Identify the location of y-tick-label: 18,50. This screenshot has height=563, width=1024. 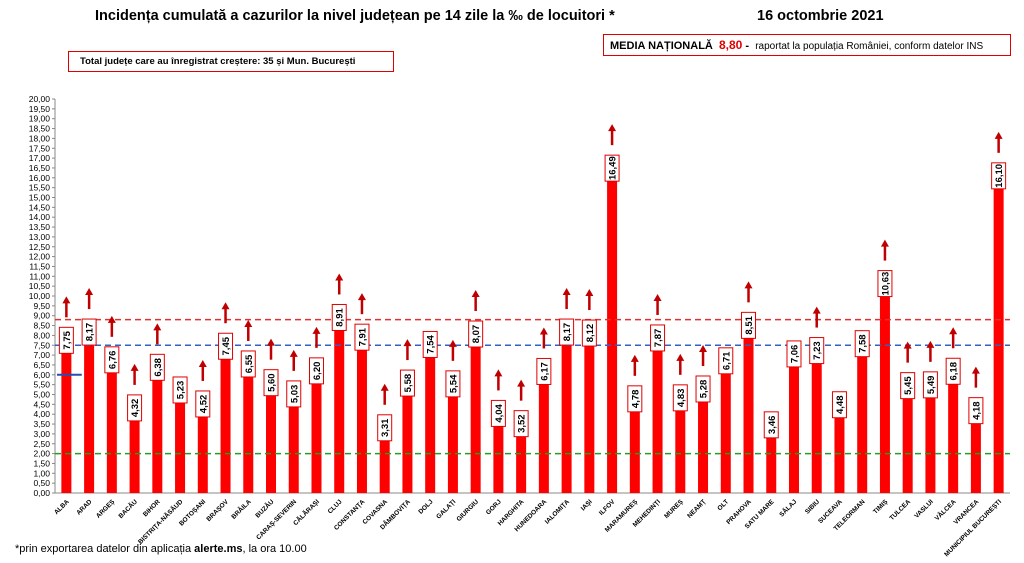
(40, 129).